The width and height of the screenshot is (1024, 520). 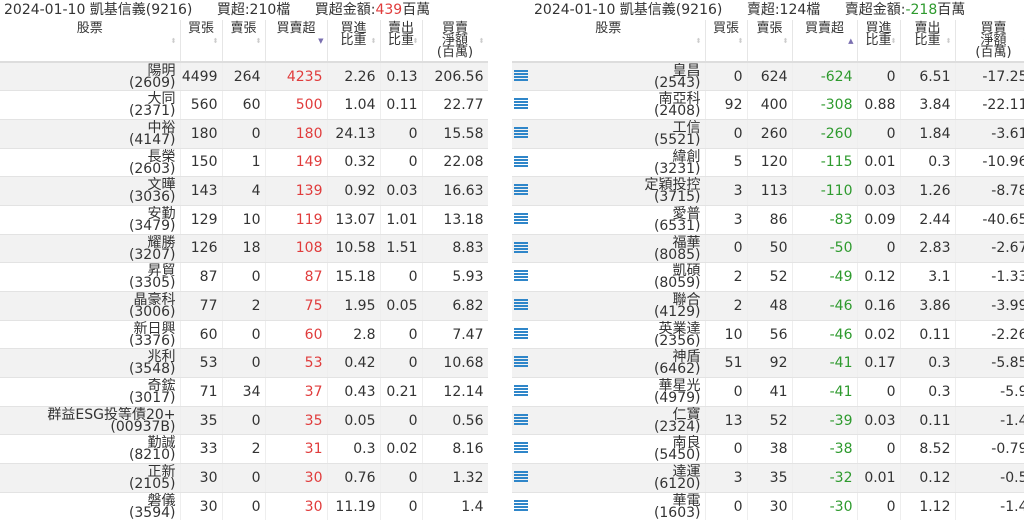 What do you see at coordinates (161, 386) in the screenshot?
I see `stock-name: 奇鋐` at bounding box center [161, 386].